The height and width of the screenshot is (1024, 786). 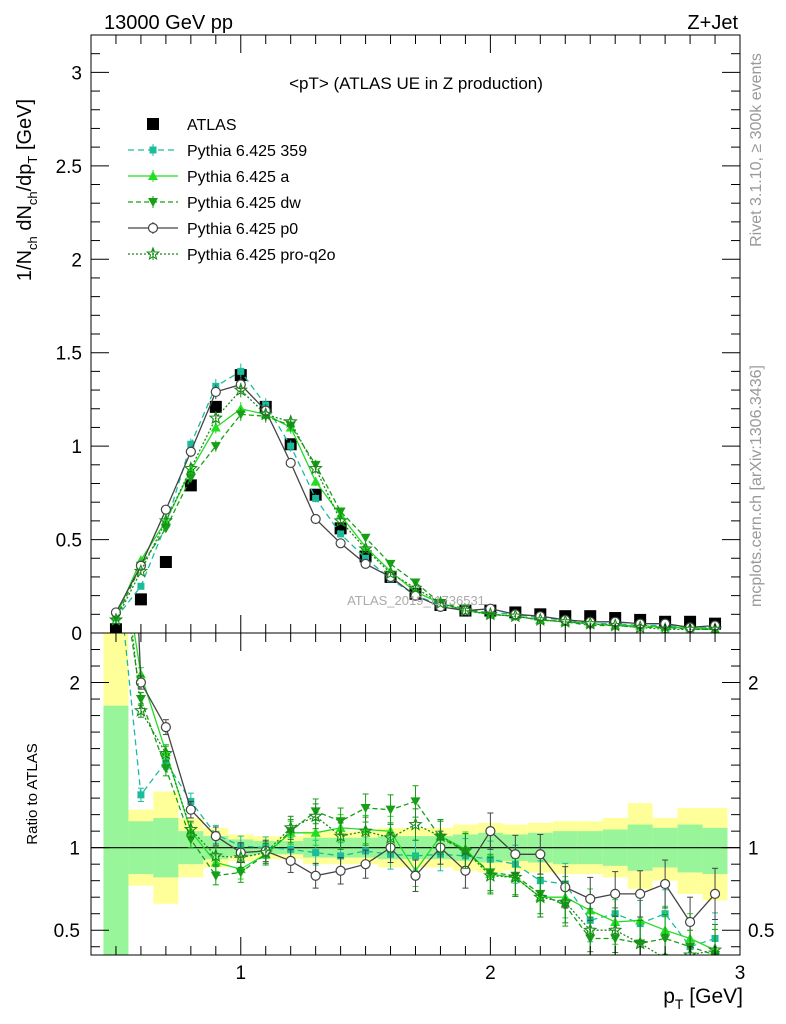 What do you see at coordinates (67, 931) in the screenshot?
I see `ratio-y-tick-label: 0.5` at bounding box center [67, 931].